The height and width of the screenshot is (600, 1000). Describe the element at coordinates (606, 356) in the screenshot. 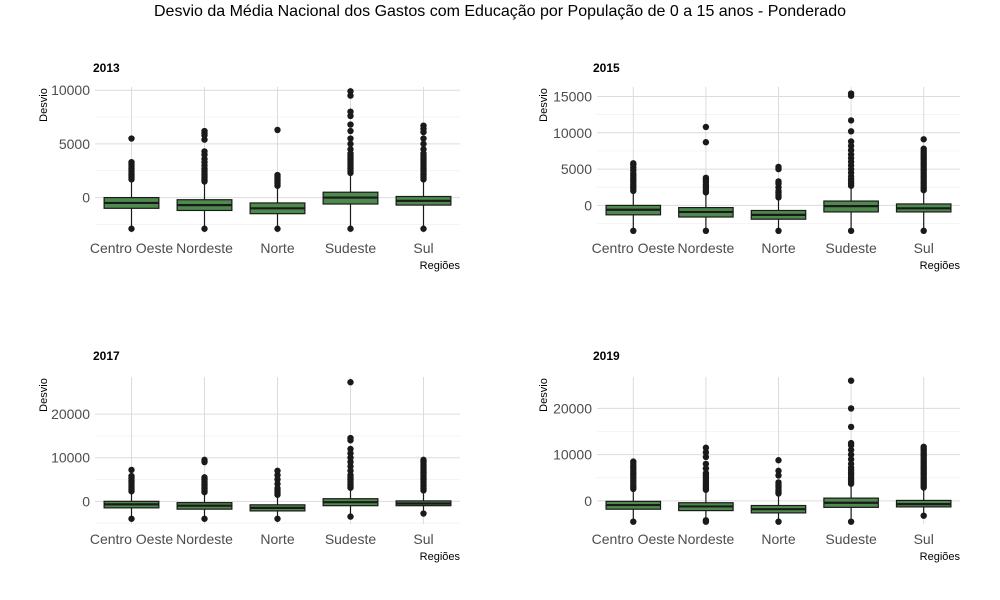

I see `panel-title: 2019` at that location.